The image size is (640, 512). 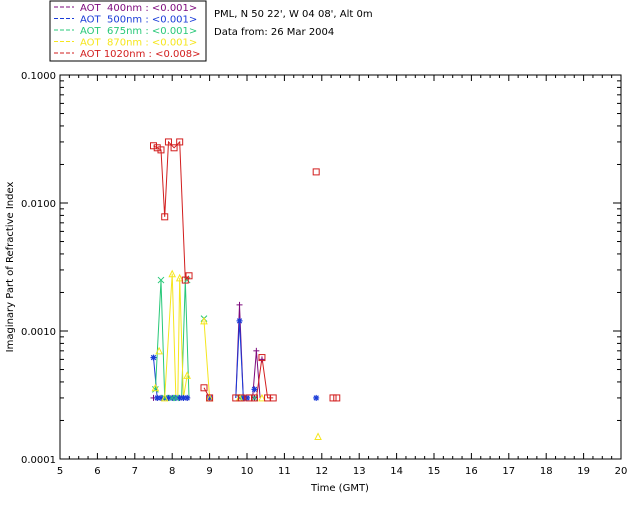 What do you see at coordinates (60, 471) in the screenshot?
I see `x-tick-label: 5` at bounding box center [60, 471].